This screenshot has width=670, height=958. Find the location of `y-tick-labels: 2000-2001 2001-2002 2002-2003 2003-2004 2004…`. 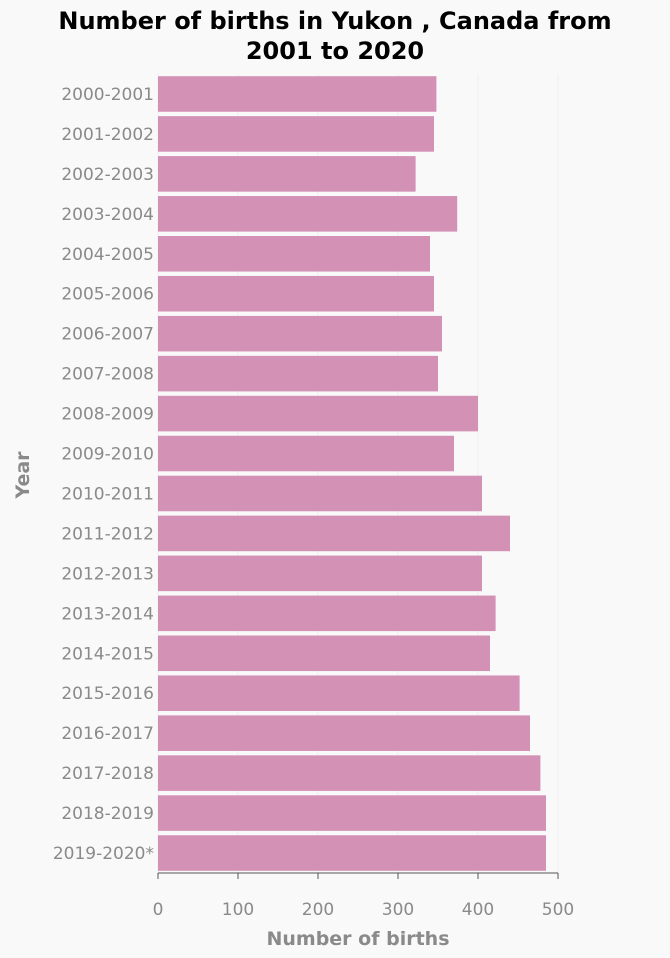

y-tick-labels: 2000-2001 2001-2002 2002-2003 2003-2004 2004… is located at coordinates (103, 474).